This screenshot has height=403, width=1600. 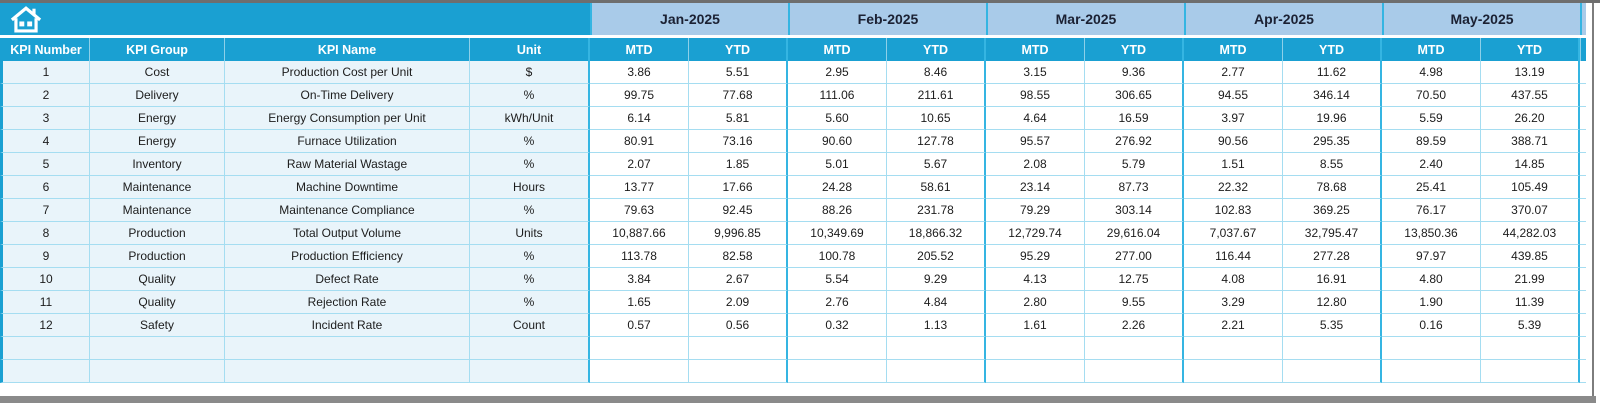 What do you see at coordinates (1134, 210) in the screenshot?
I see `value-cell: 303.14` at bounding box center [1134, 210].